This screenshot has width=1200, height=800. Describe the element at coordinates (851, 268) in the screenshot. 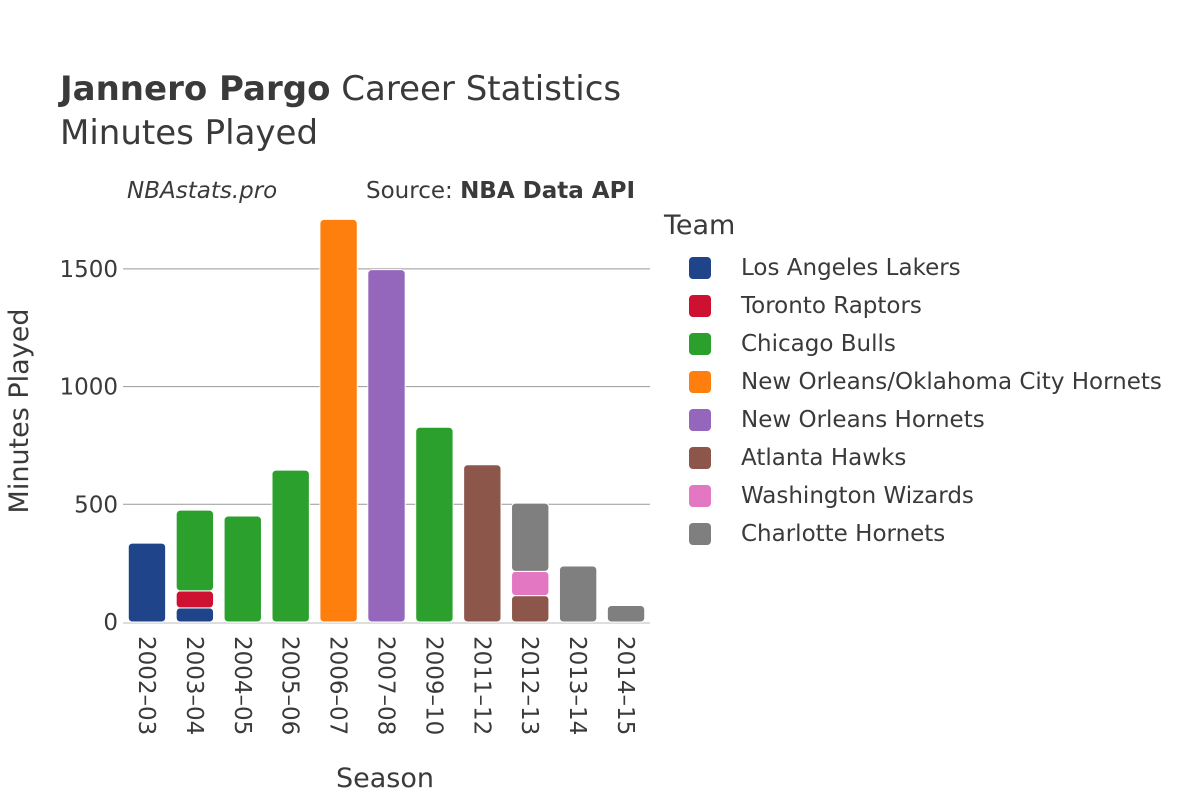

I see `legend-label: Los Angeles Lakers` at that location.